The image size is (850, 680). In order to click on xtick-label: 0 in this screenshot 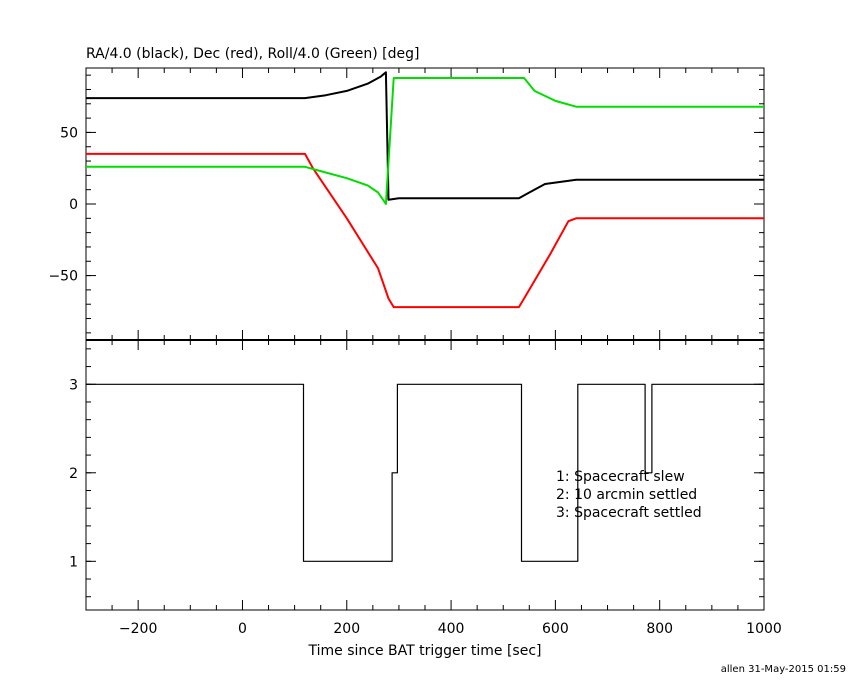, I will do `click(242, 629)`.